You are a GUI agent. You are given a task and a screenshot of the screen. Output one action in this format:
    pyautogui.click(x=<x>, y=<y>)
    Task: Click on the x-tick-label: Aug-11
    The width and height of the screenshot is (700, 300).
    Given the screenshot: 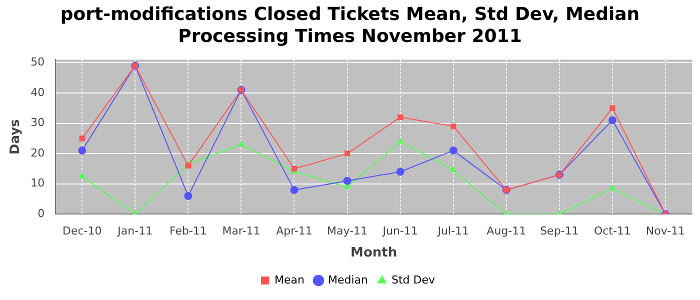 What is the action you would take?
    pyautogui.click(x=506, y=231)
    